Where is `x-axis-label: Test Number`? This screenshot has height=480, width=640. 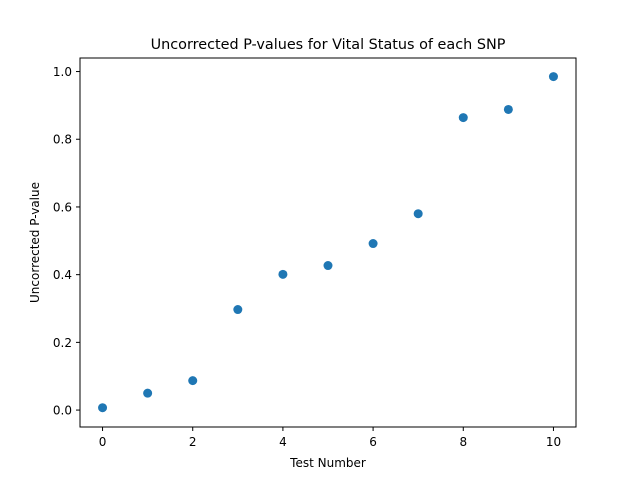
x-axis-label: Test Number is located at coordinates (327, 463).